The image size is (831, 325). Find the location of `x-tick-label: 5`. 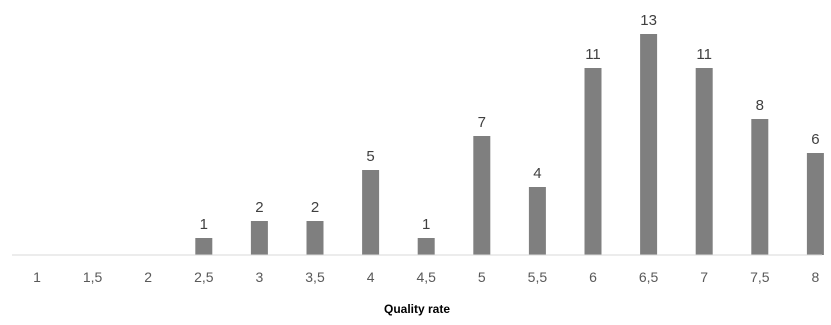

x-tick-label: 5 is located at coordinates (482, 277).